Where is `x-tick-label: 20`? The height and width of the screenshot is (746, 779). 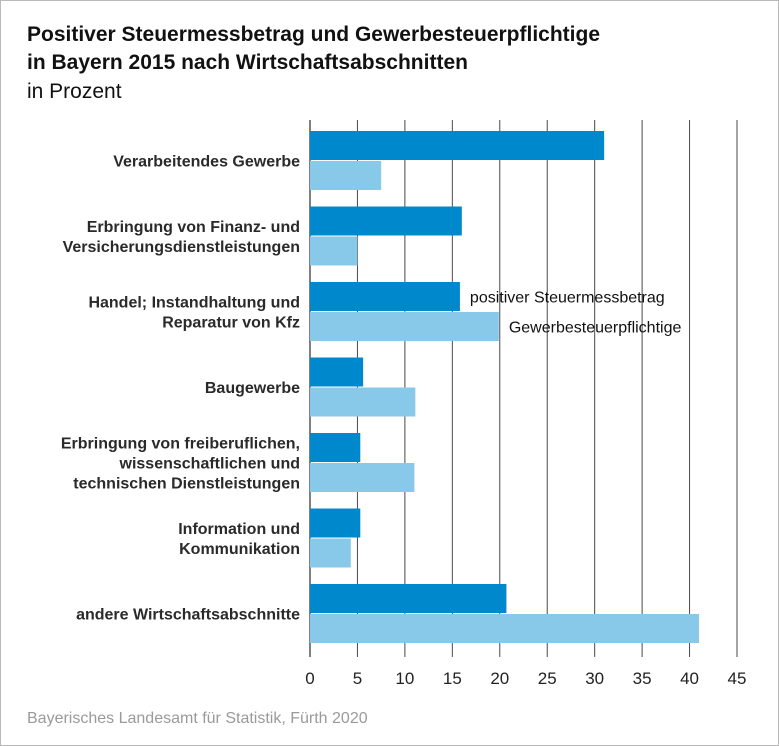 x-tick-label: 20 is located at coordinates (499, 678).